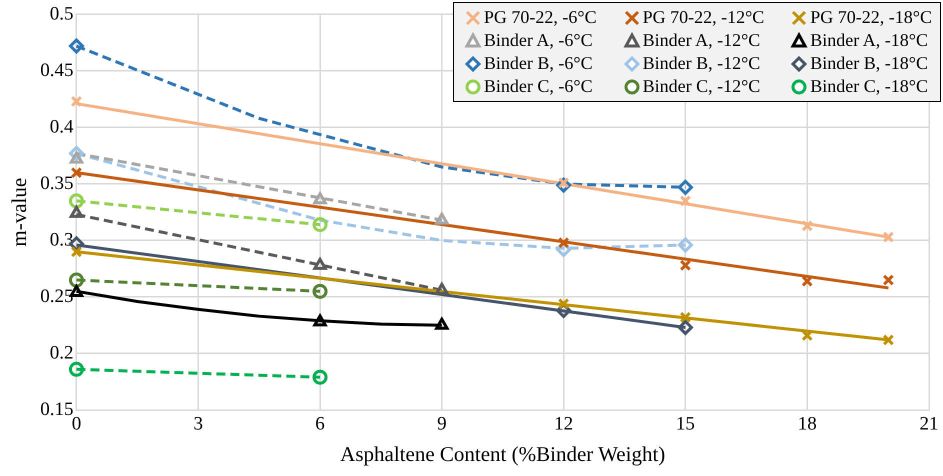 This screenshot has height=476, width=943. I want to click on legend-label: Binder C, -12°C, so click(701, 87).